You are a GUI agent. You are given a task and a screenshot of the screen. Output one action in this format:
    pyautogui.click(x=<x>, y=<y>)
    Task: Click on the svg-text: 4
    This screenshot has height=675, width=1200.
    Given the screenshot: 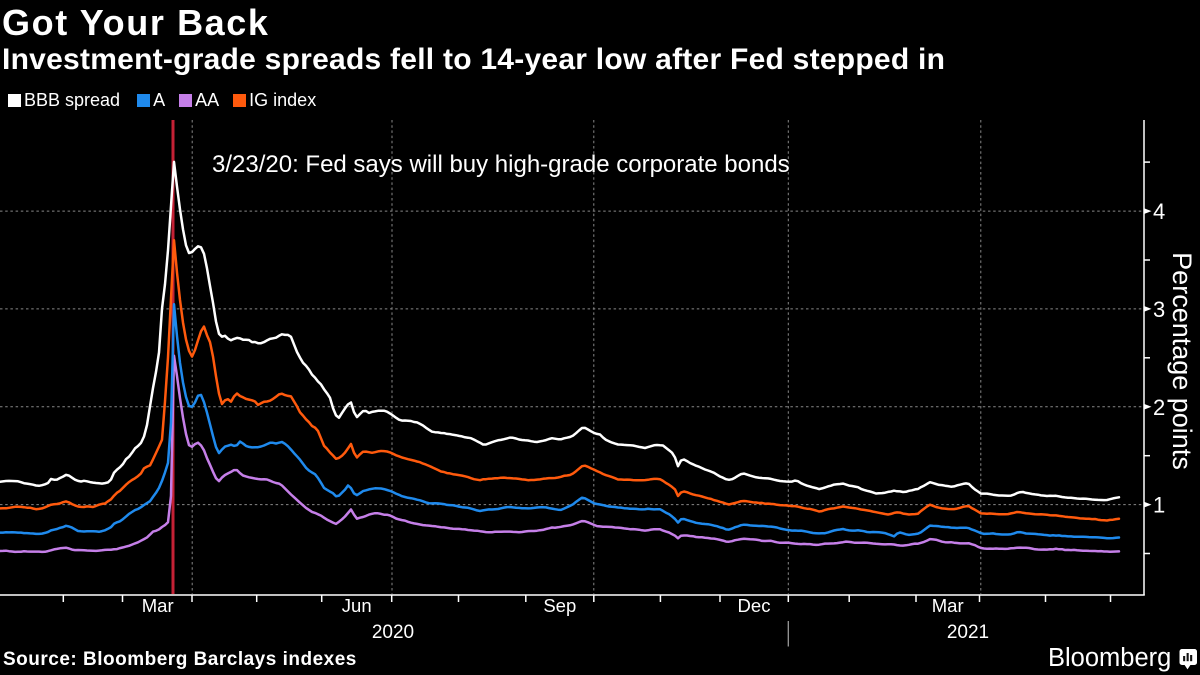 What is the action you would take?
    pyautogui.click(x=1159, y=211)
    